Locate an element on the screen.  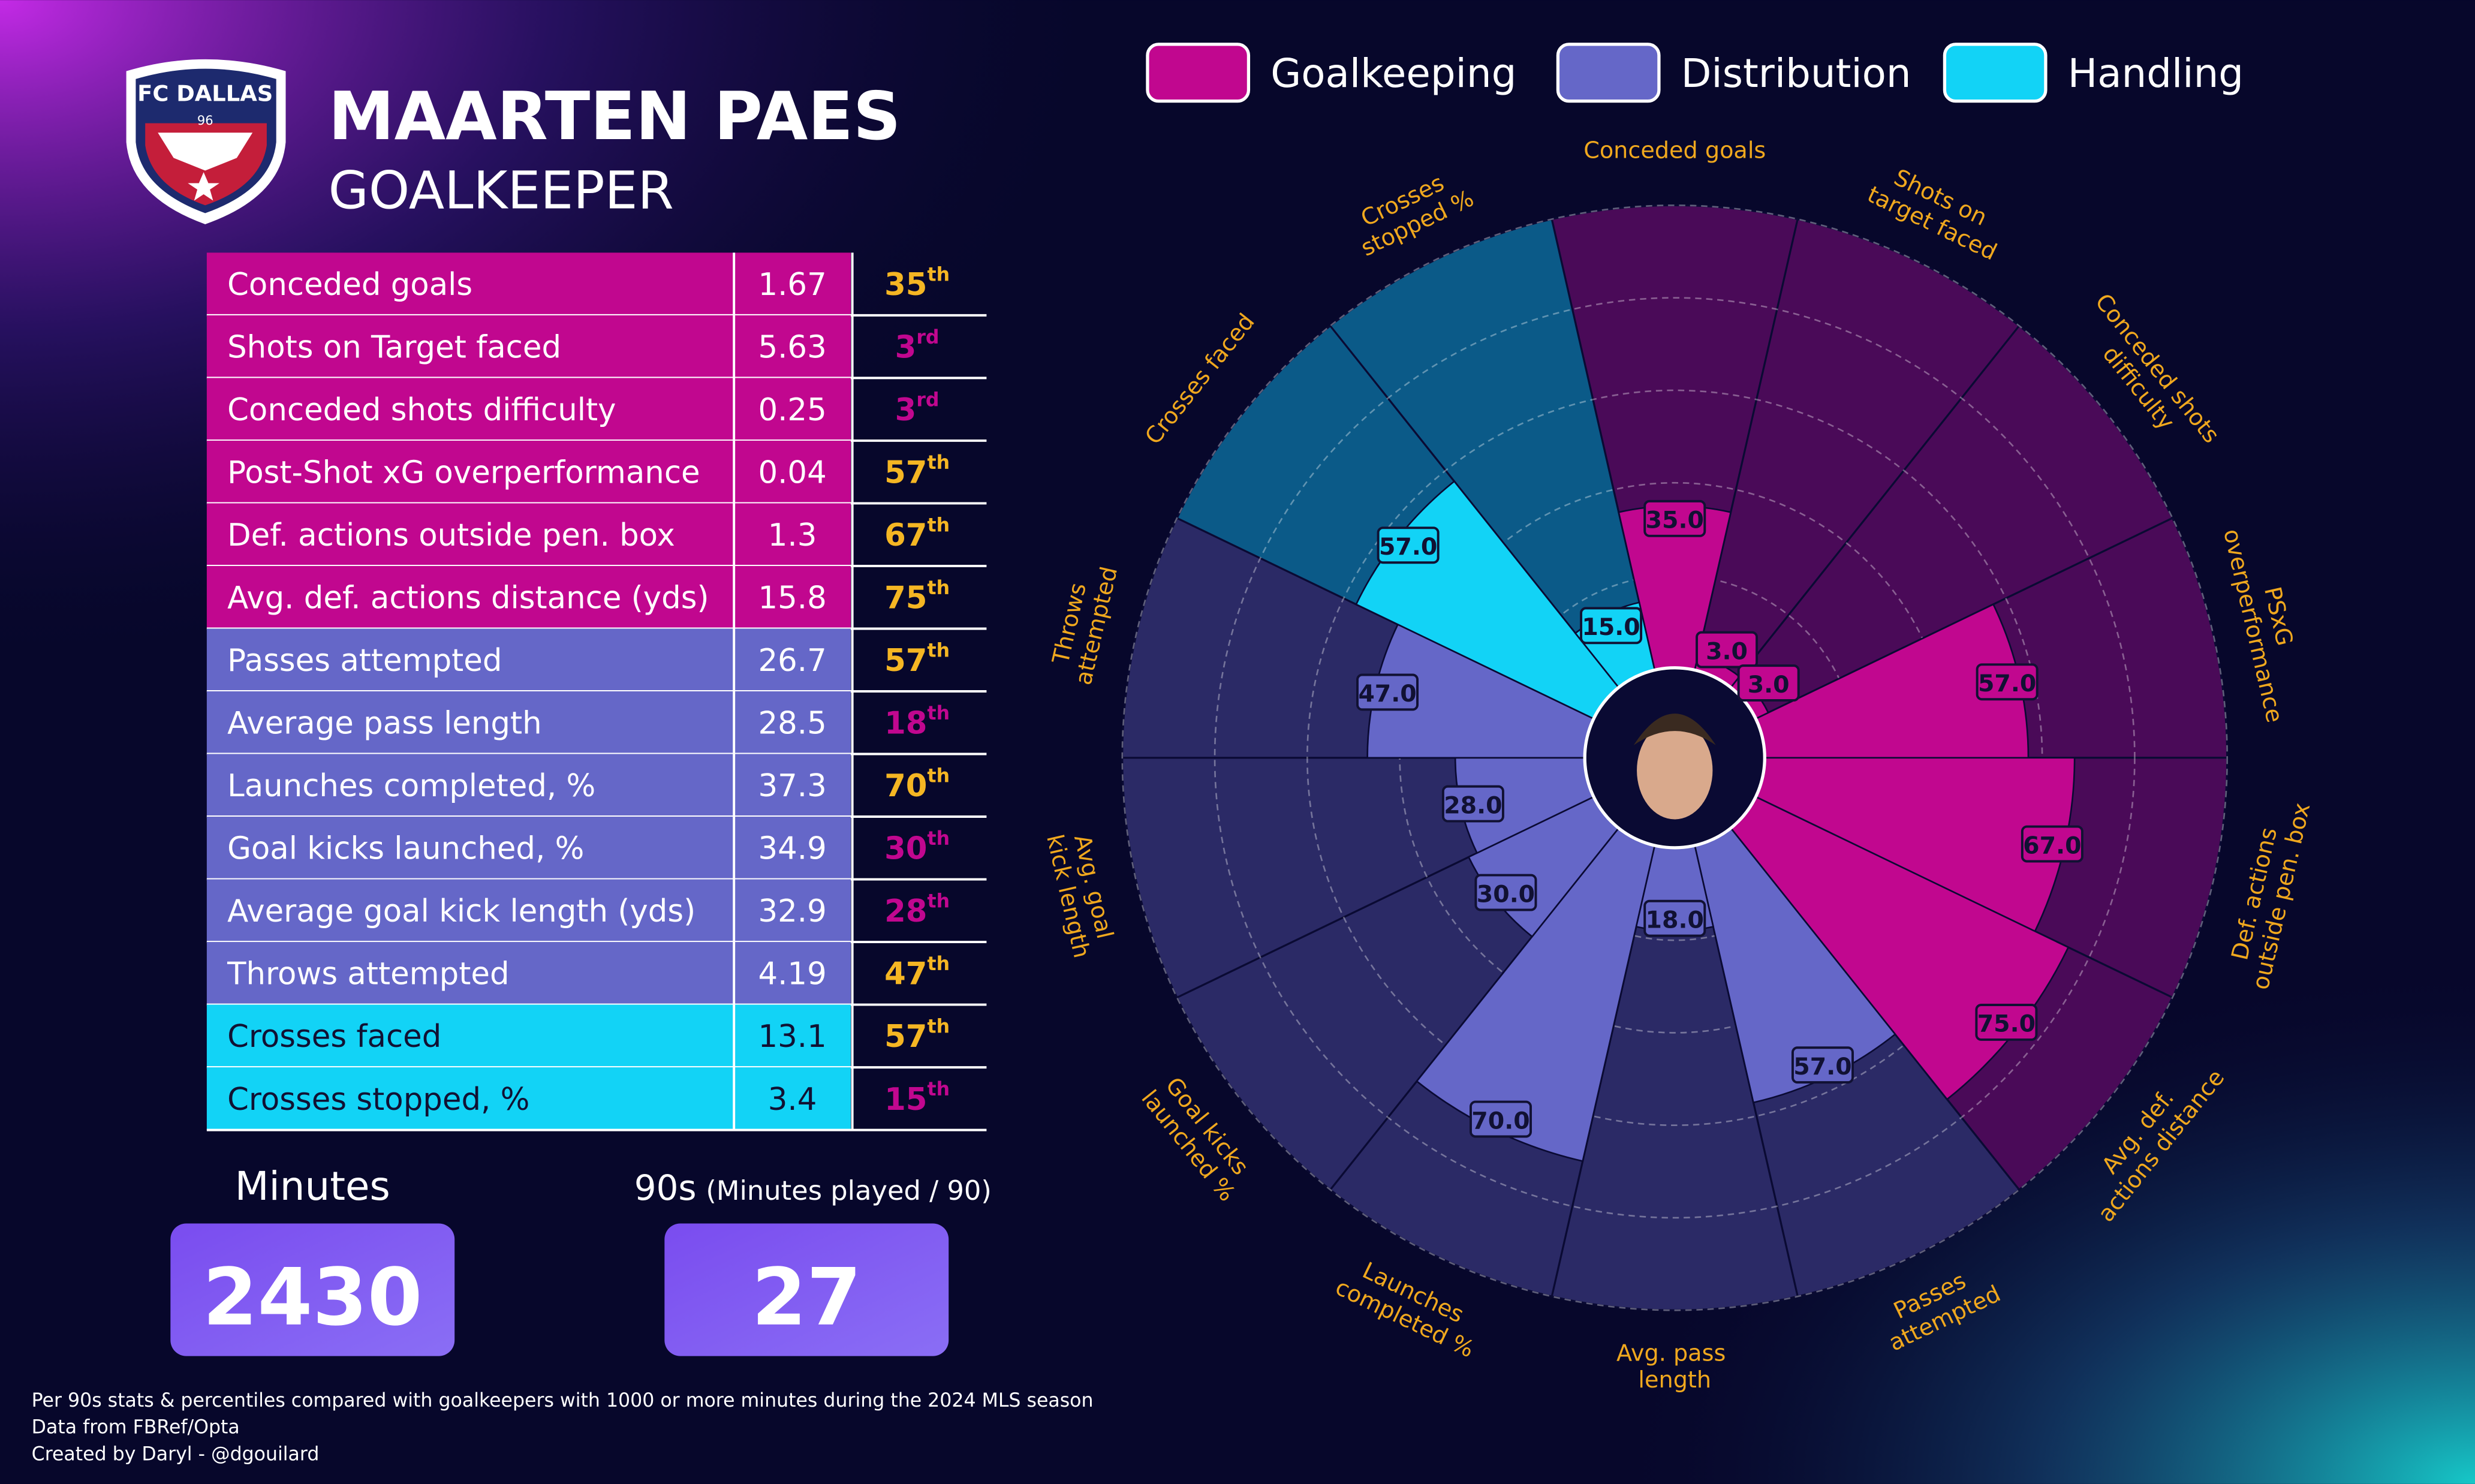
metric-value: 26.7 is located at coordinates (792, 661).